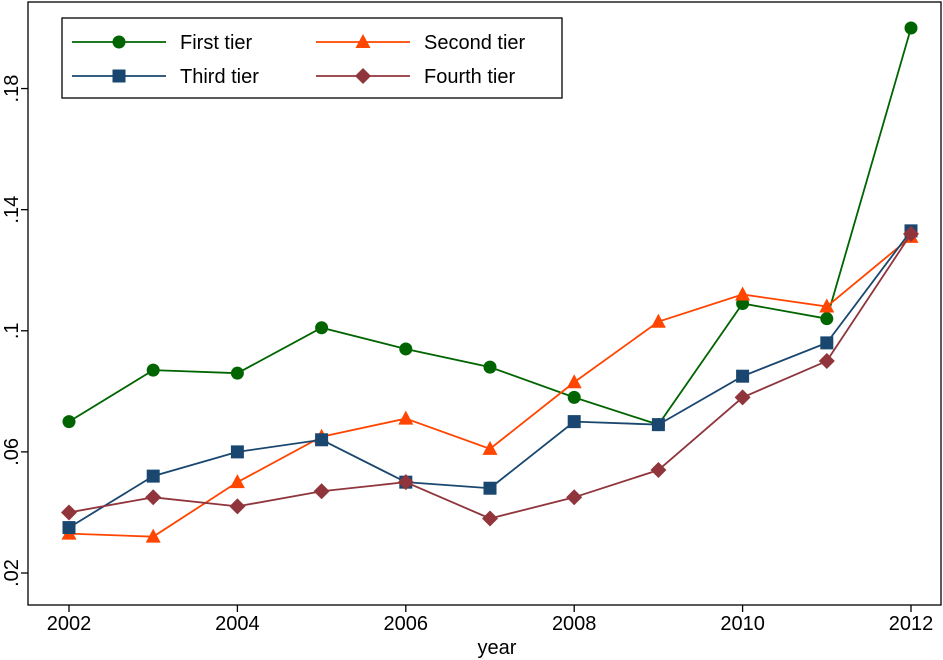 Image resolution: width=943 pixels, height=660 pixels. Describe the element at coordinates (219, 77) in the screenshot. I see `legend-label: Third tier` at that location.